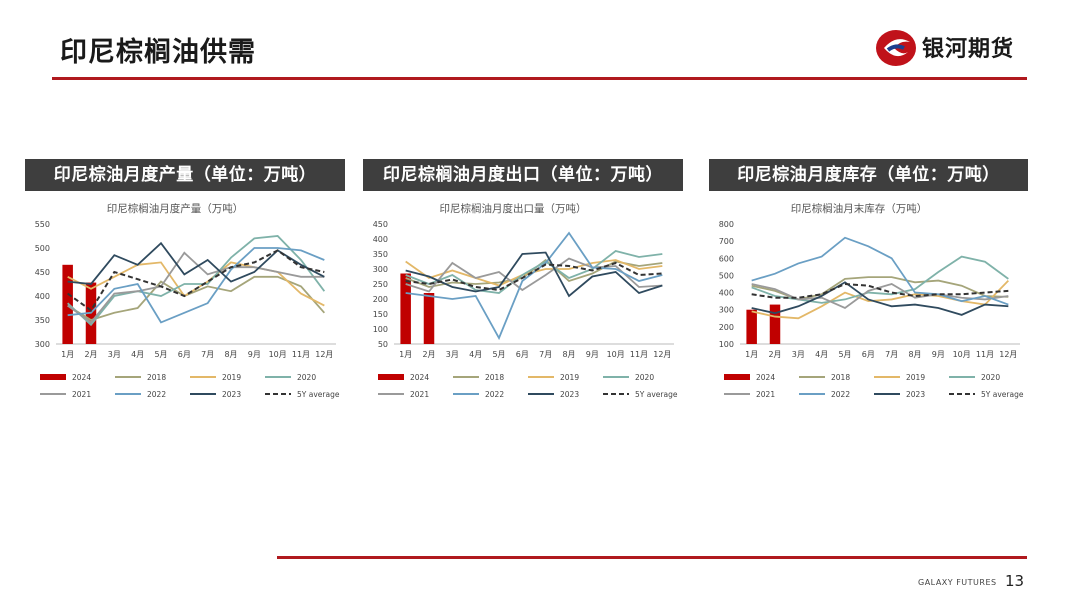  What do you see at coordinates (523, 175) in the screenshot?
I see `panel-header-export: 印尼棕榈油月度出口（单位：万吨）` at bounding box center [523, 175].